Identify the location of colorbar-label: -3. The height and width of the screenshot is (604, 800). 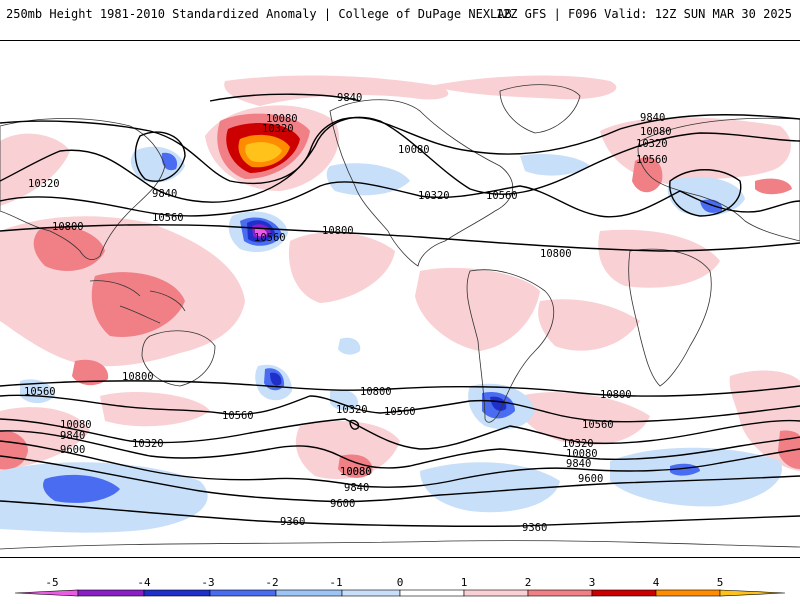
(208, 582).